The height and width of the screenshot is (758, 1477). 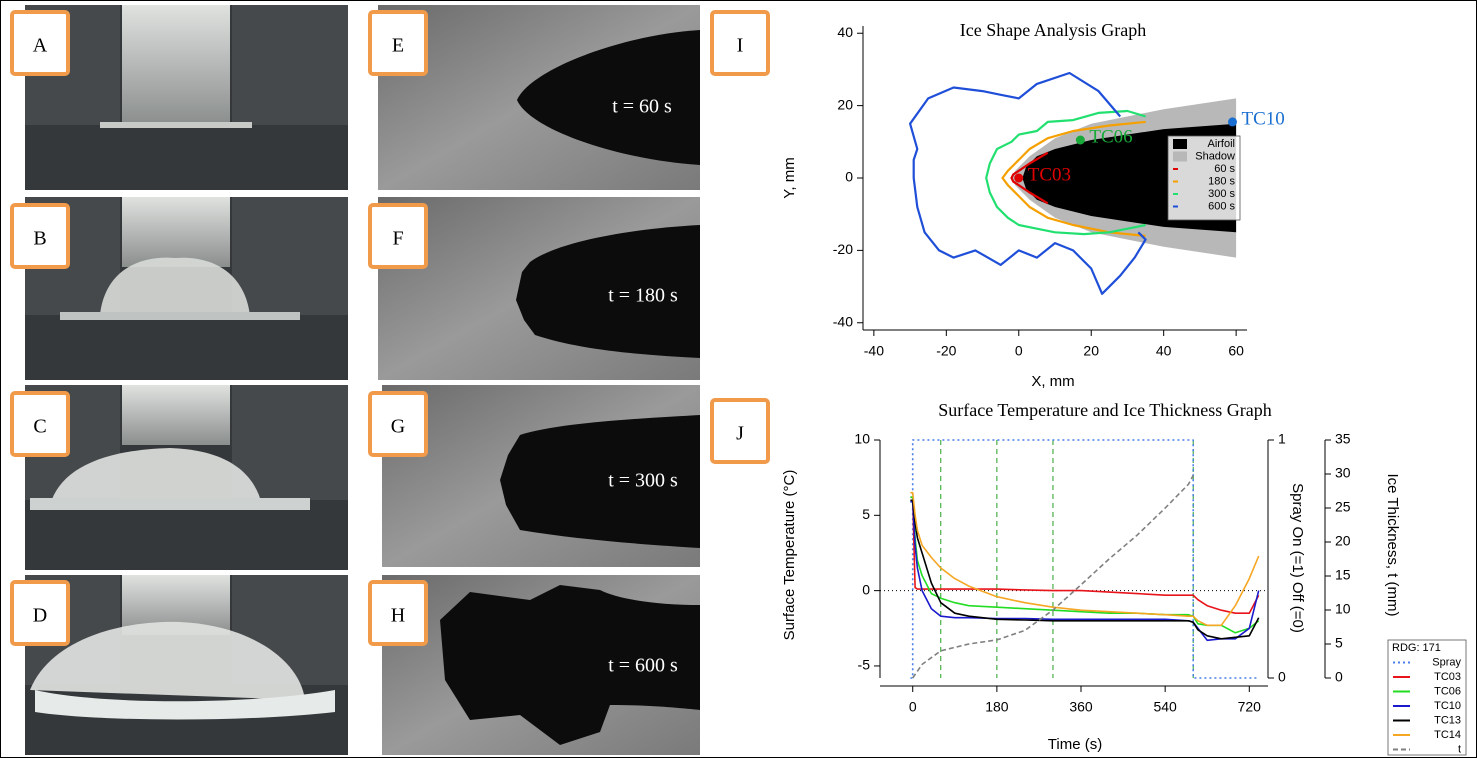 I want to click on y3-tick-label: 25, so click(x=1343, y=507).